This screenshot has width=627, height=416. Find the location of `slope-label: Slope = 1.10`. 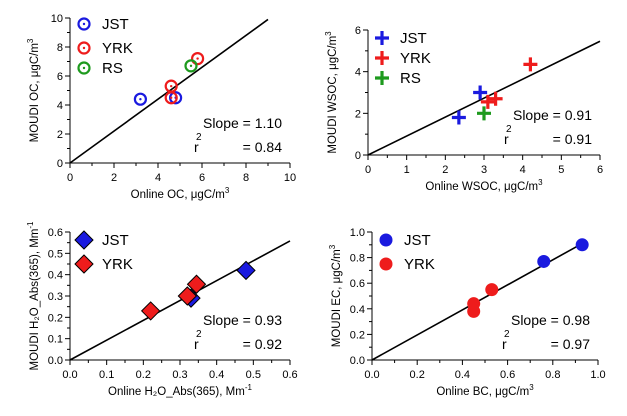

slope-label: Slope = 1.10 is located at coordinates (242, 123).